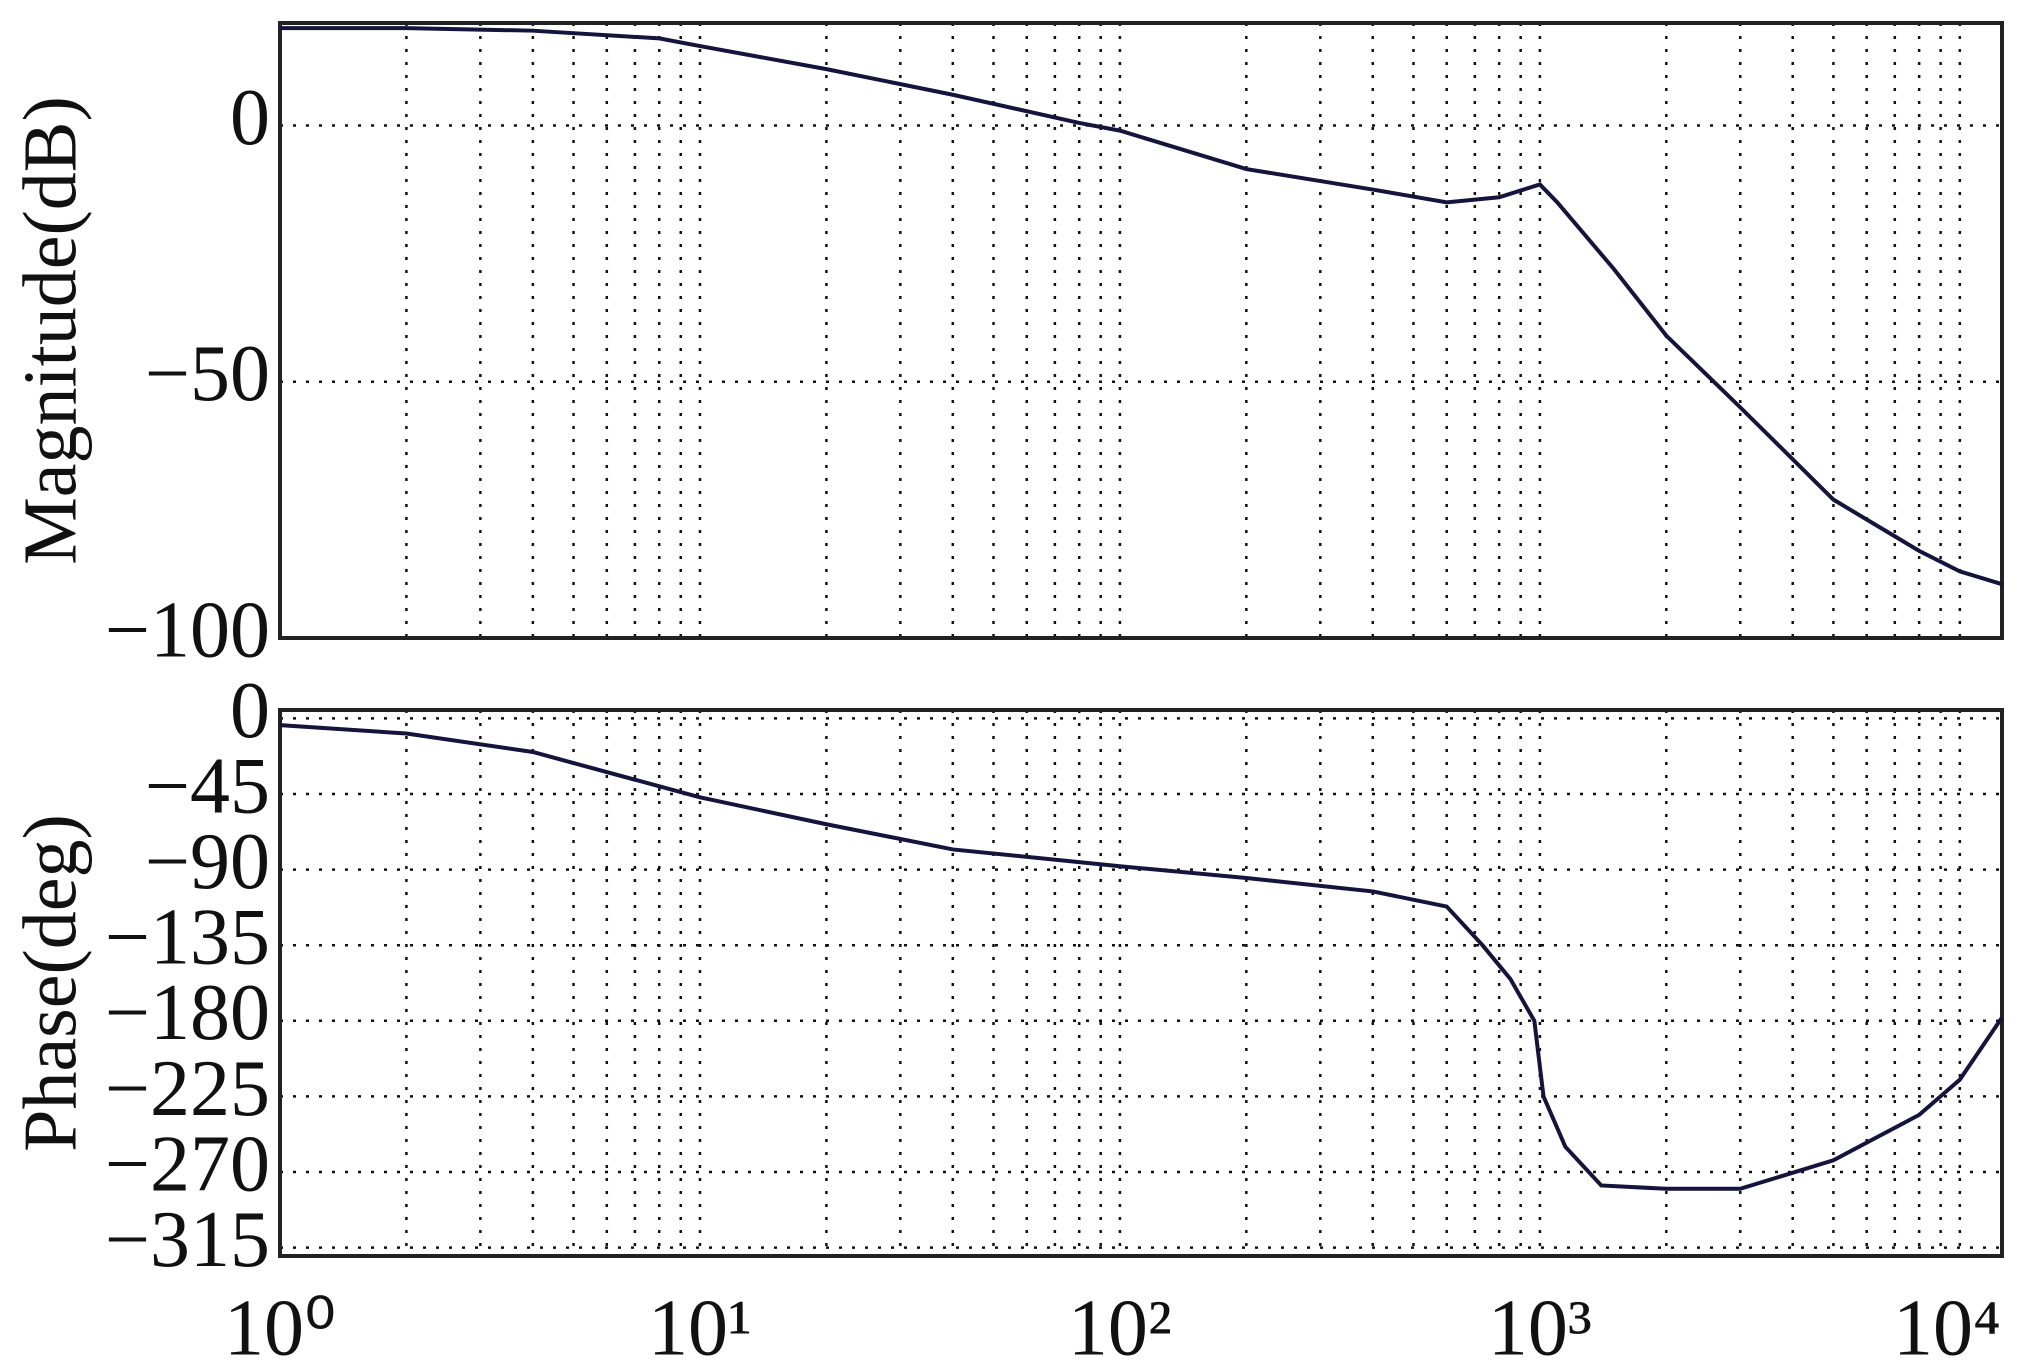  Describe the element at coordinates (187, 938) in the screenshot. I see `y-tick-label: −135` at that location.